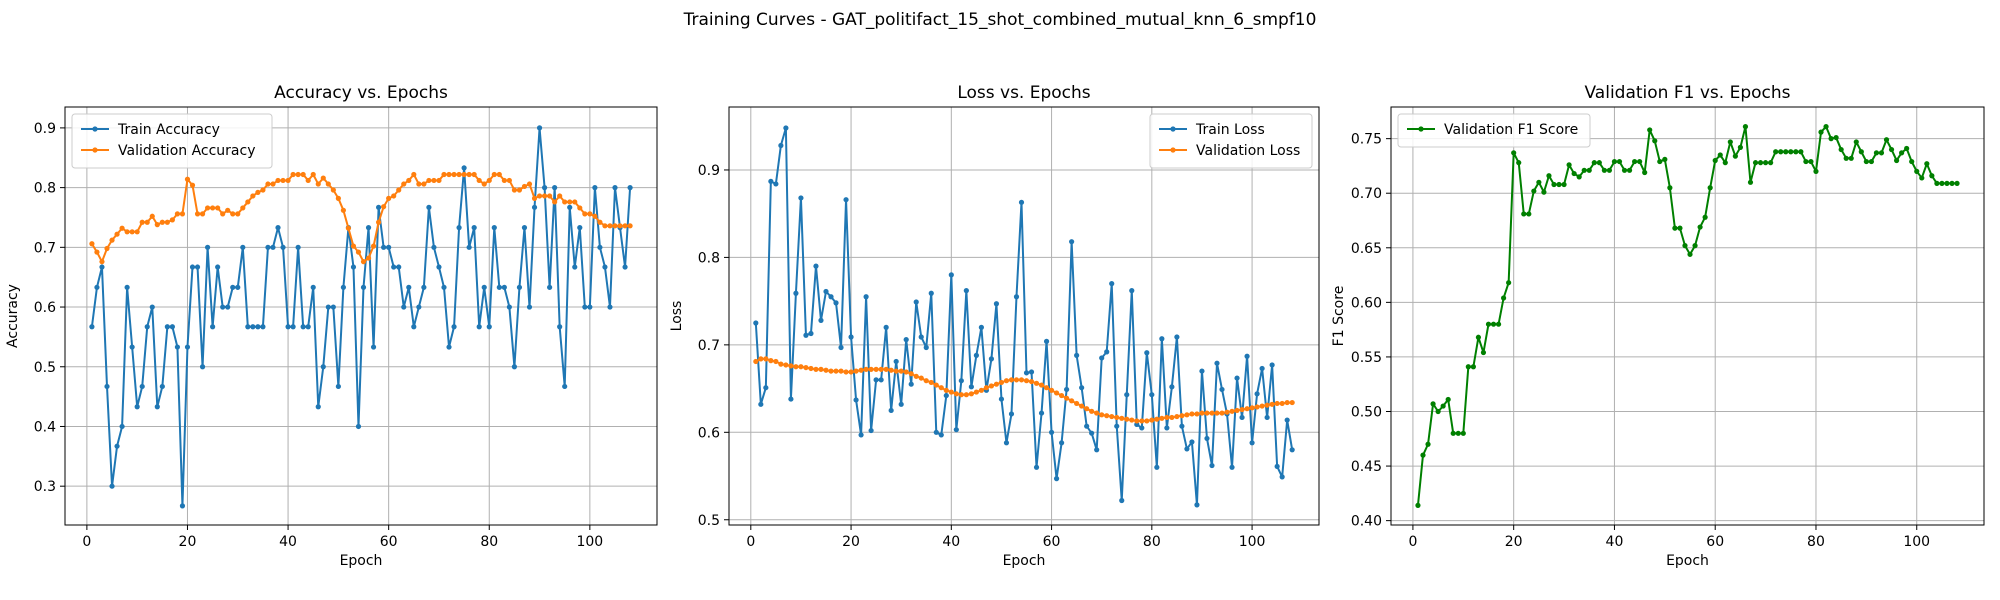 The image size is (2000, 600). What do you see at coordinates (677, 316) in the screenshot?
I see `y-axis-label: Loss` at bounding box center [677, 316].